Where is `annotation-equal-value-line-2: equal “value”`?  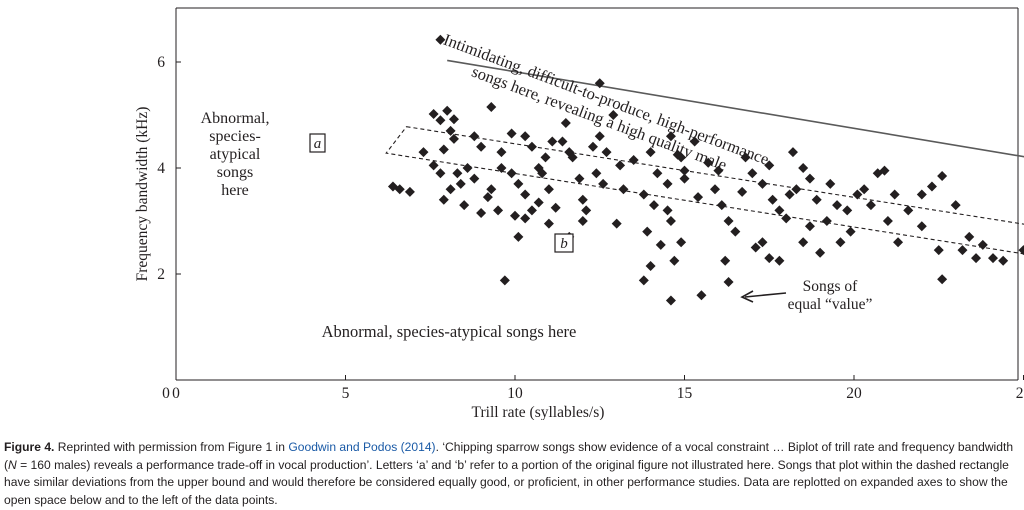 annotation-equal-value-line-2: equal “value” is located at coordinates (830, 304).